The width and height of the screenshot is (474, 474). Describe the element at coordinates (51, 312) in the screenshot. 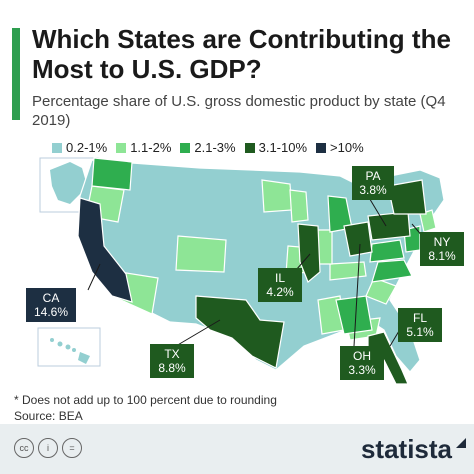

I see `callout-value: 14.6%` at that location.